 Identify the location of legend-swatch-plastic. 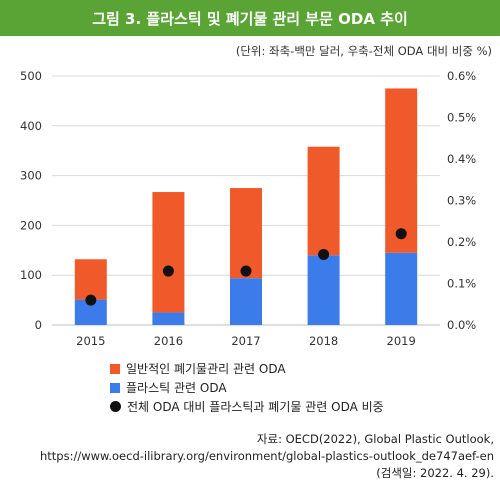
(115, 387).